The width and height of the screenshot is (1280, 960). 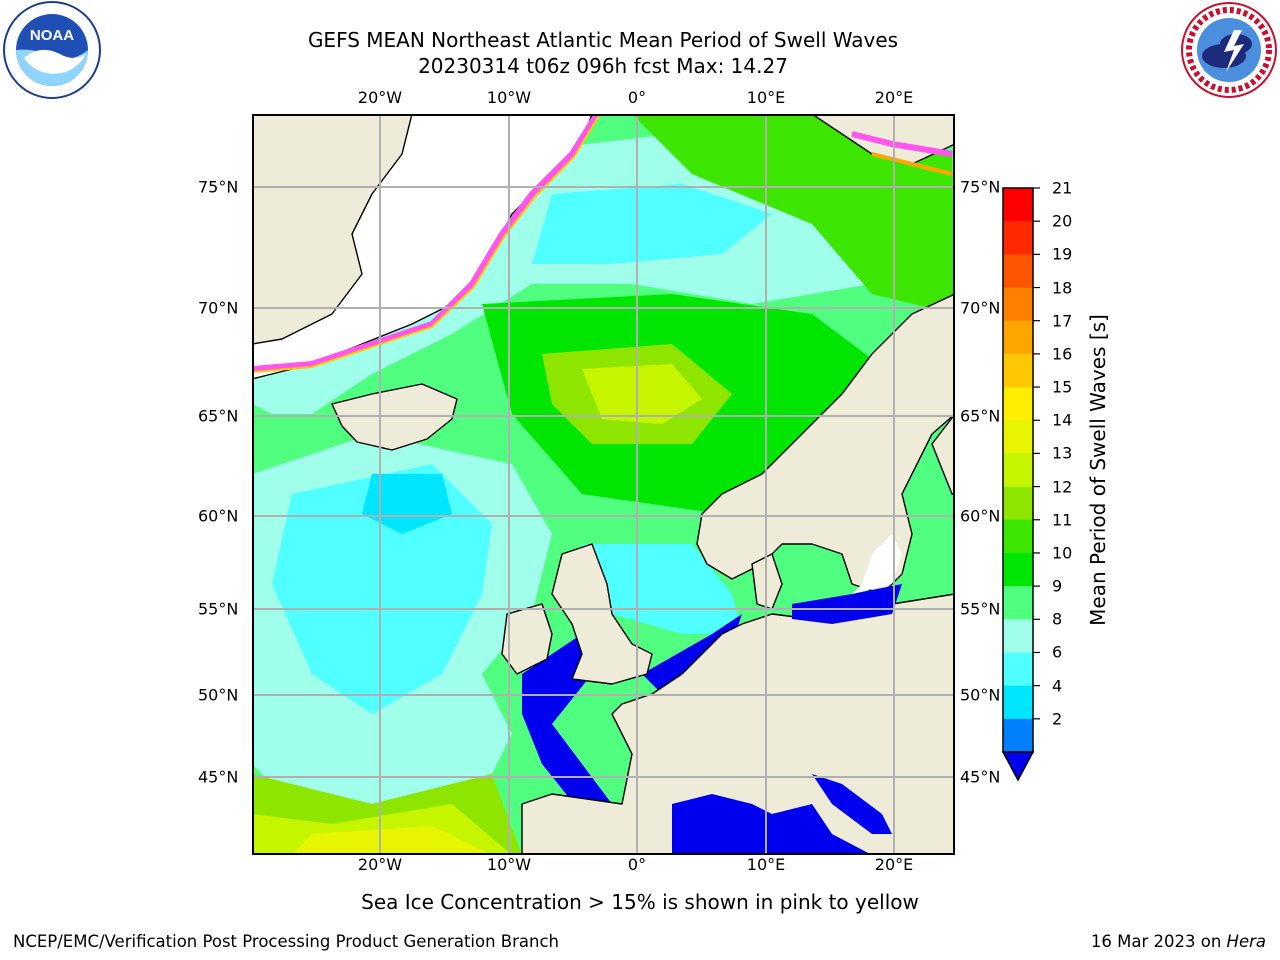 I want to click on lon-tick-top: 10°E, so click(x=766, y=97).